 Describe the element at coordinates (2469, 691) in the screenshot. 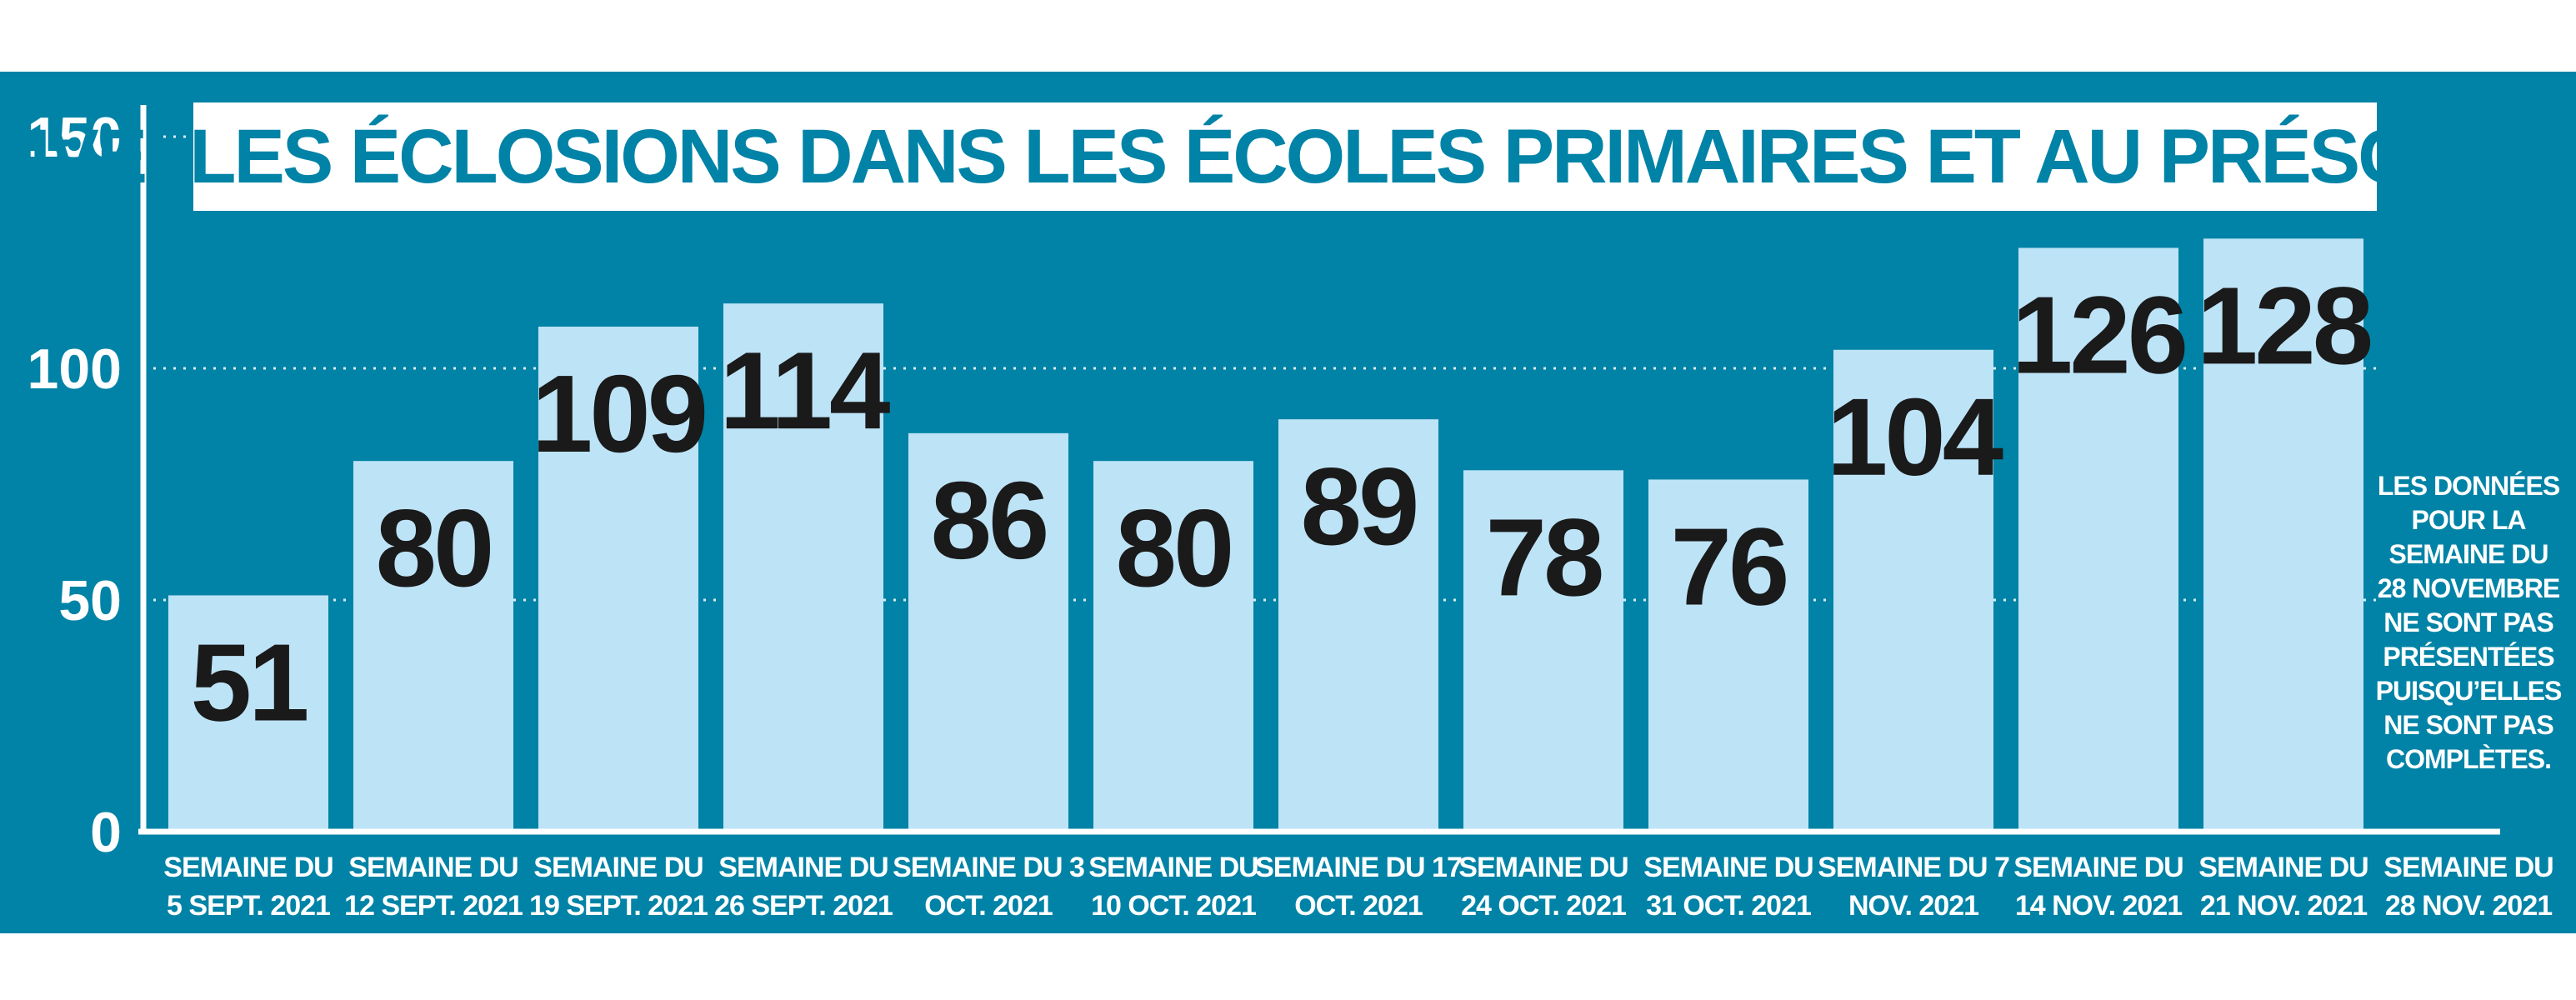

I see `annotation-note: PUISQU’ELLES` at that location.